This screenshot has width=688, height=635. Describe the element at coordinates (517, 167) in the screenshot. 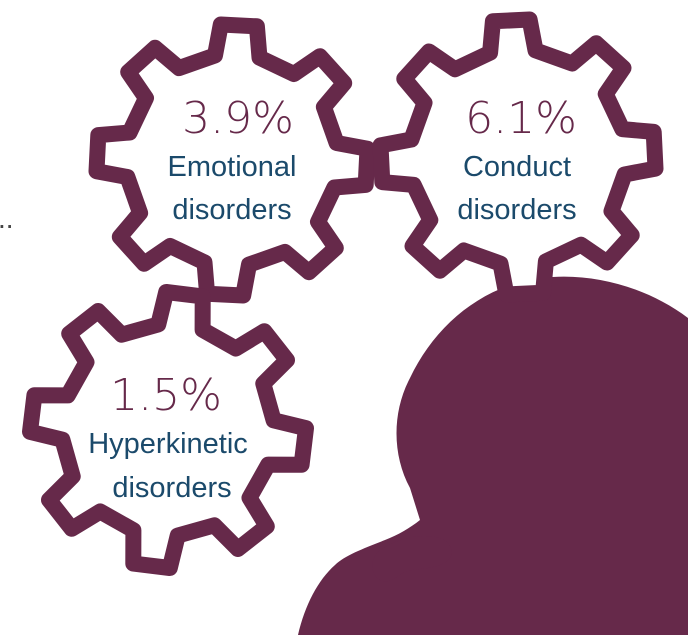

I see `gear-label-line1: Conduct` at that location.